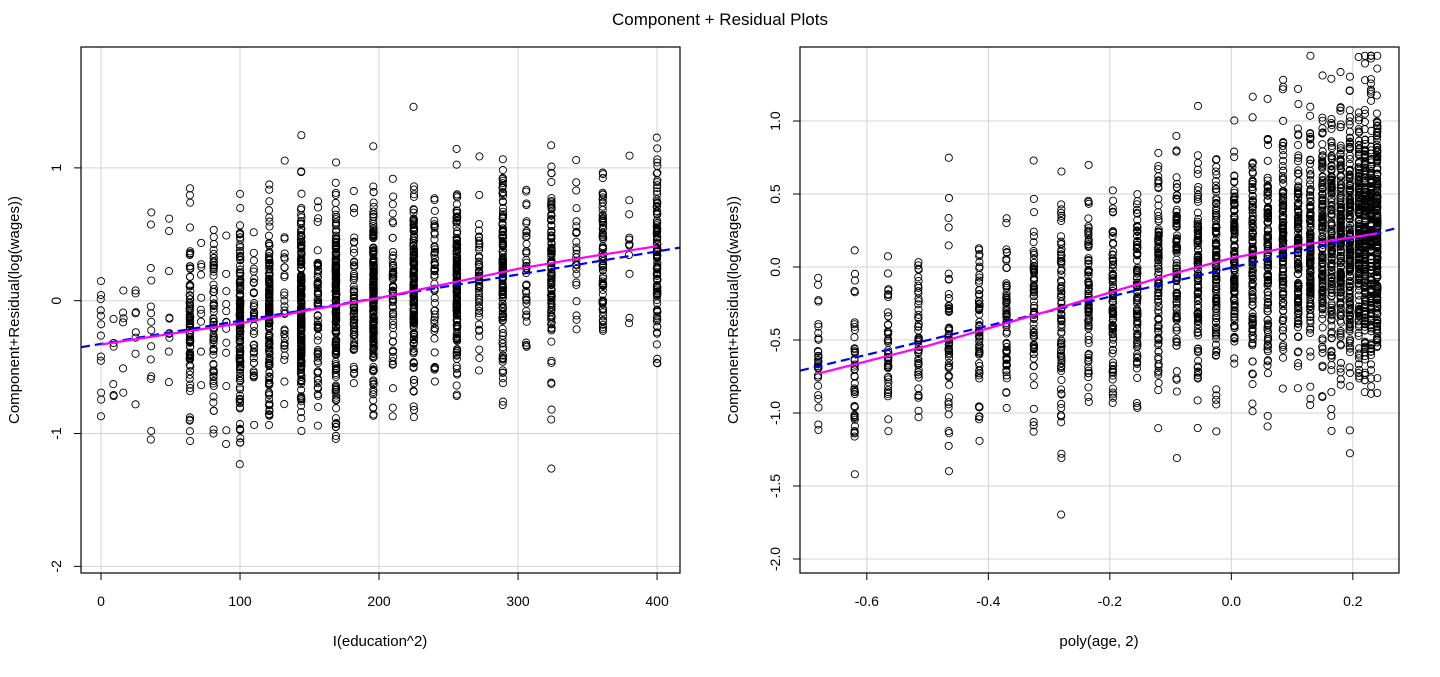  I want to click on x-axis-label: poly(age, 2), so click(1098, 641).